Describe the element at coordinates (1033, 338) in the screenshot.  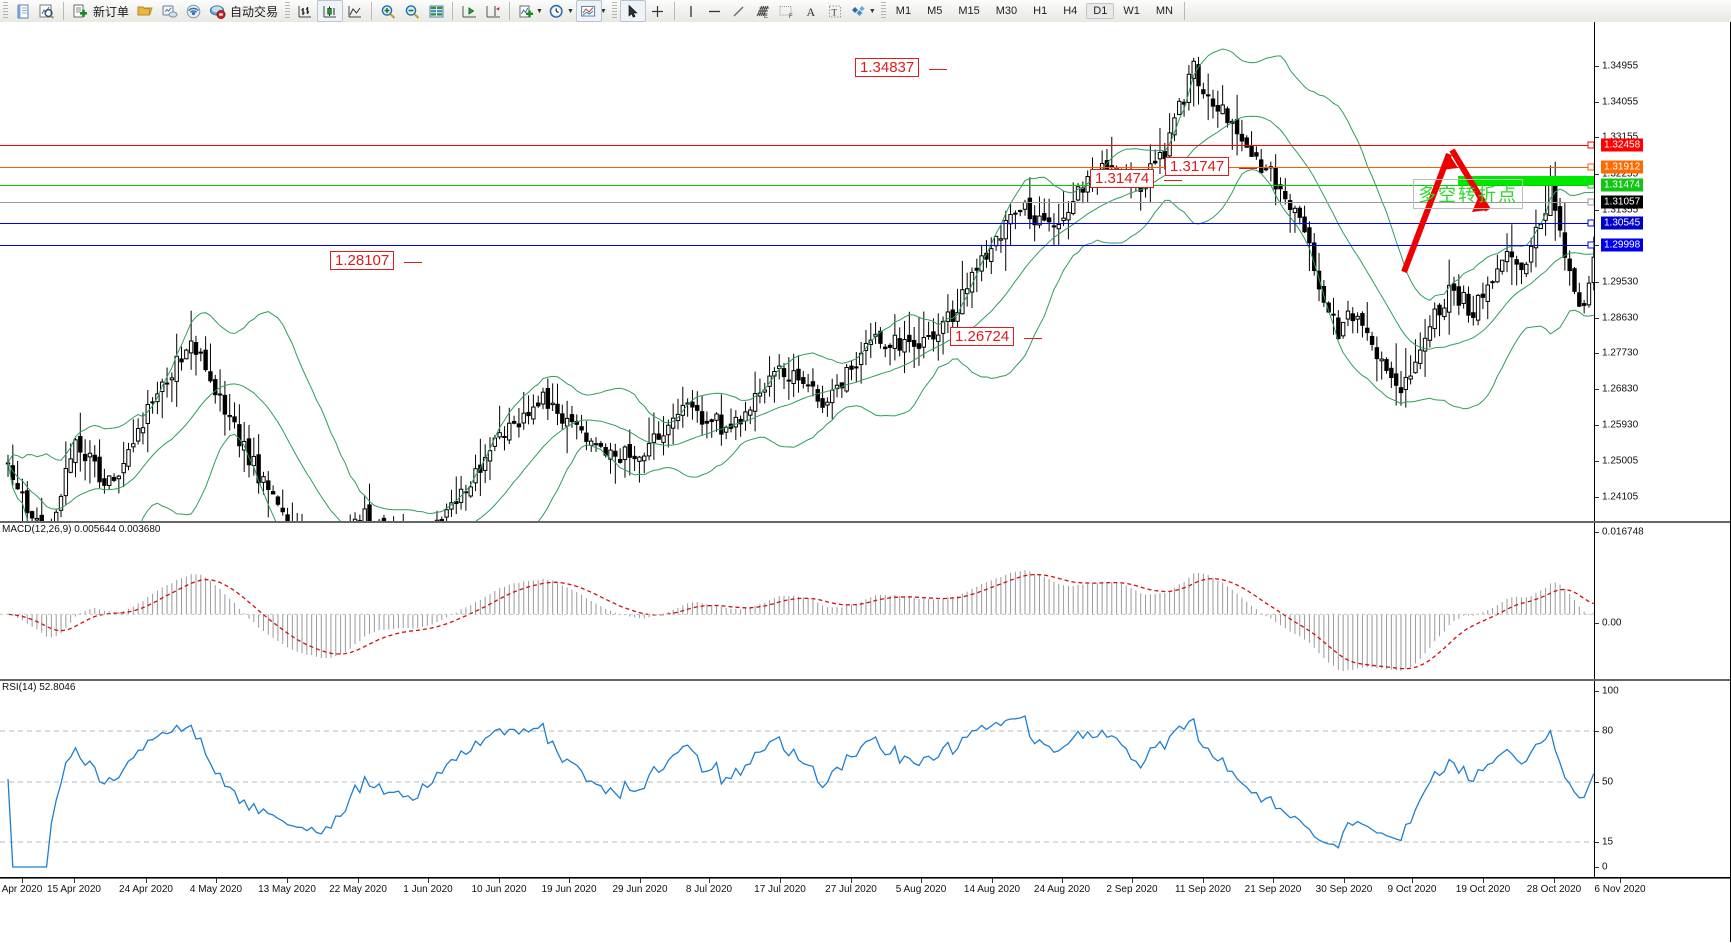
I see `annotation-leader-line` at that location.